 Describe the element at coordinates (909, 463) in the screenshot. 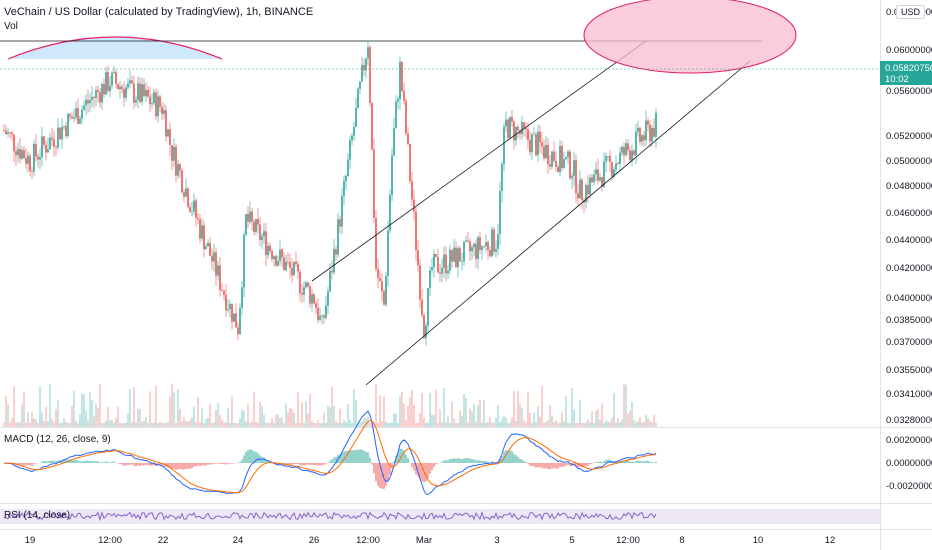

I see `macd-axis: 0.00200000 0.00000000 -0.00200000` at that location.